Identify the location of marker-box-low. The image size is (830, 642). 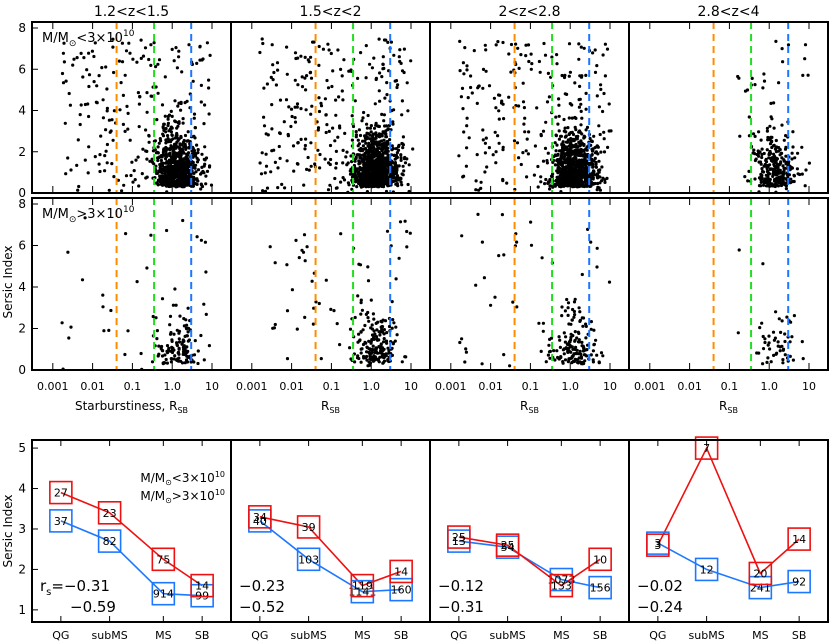
(600, 587).